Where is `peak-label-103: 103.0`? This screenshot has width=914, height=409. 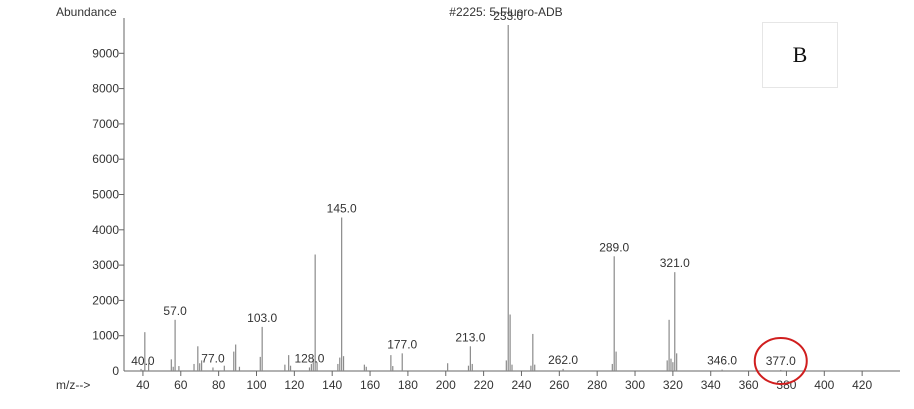
peak-label-103: 103.0 is located at coordinates (262, 318).